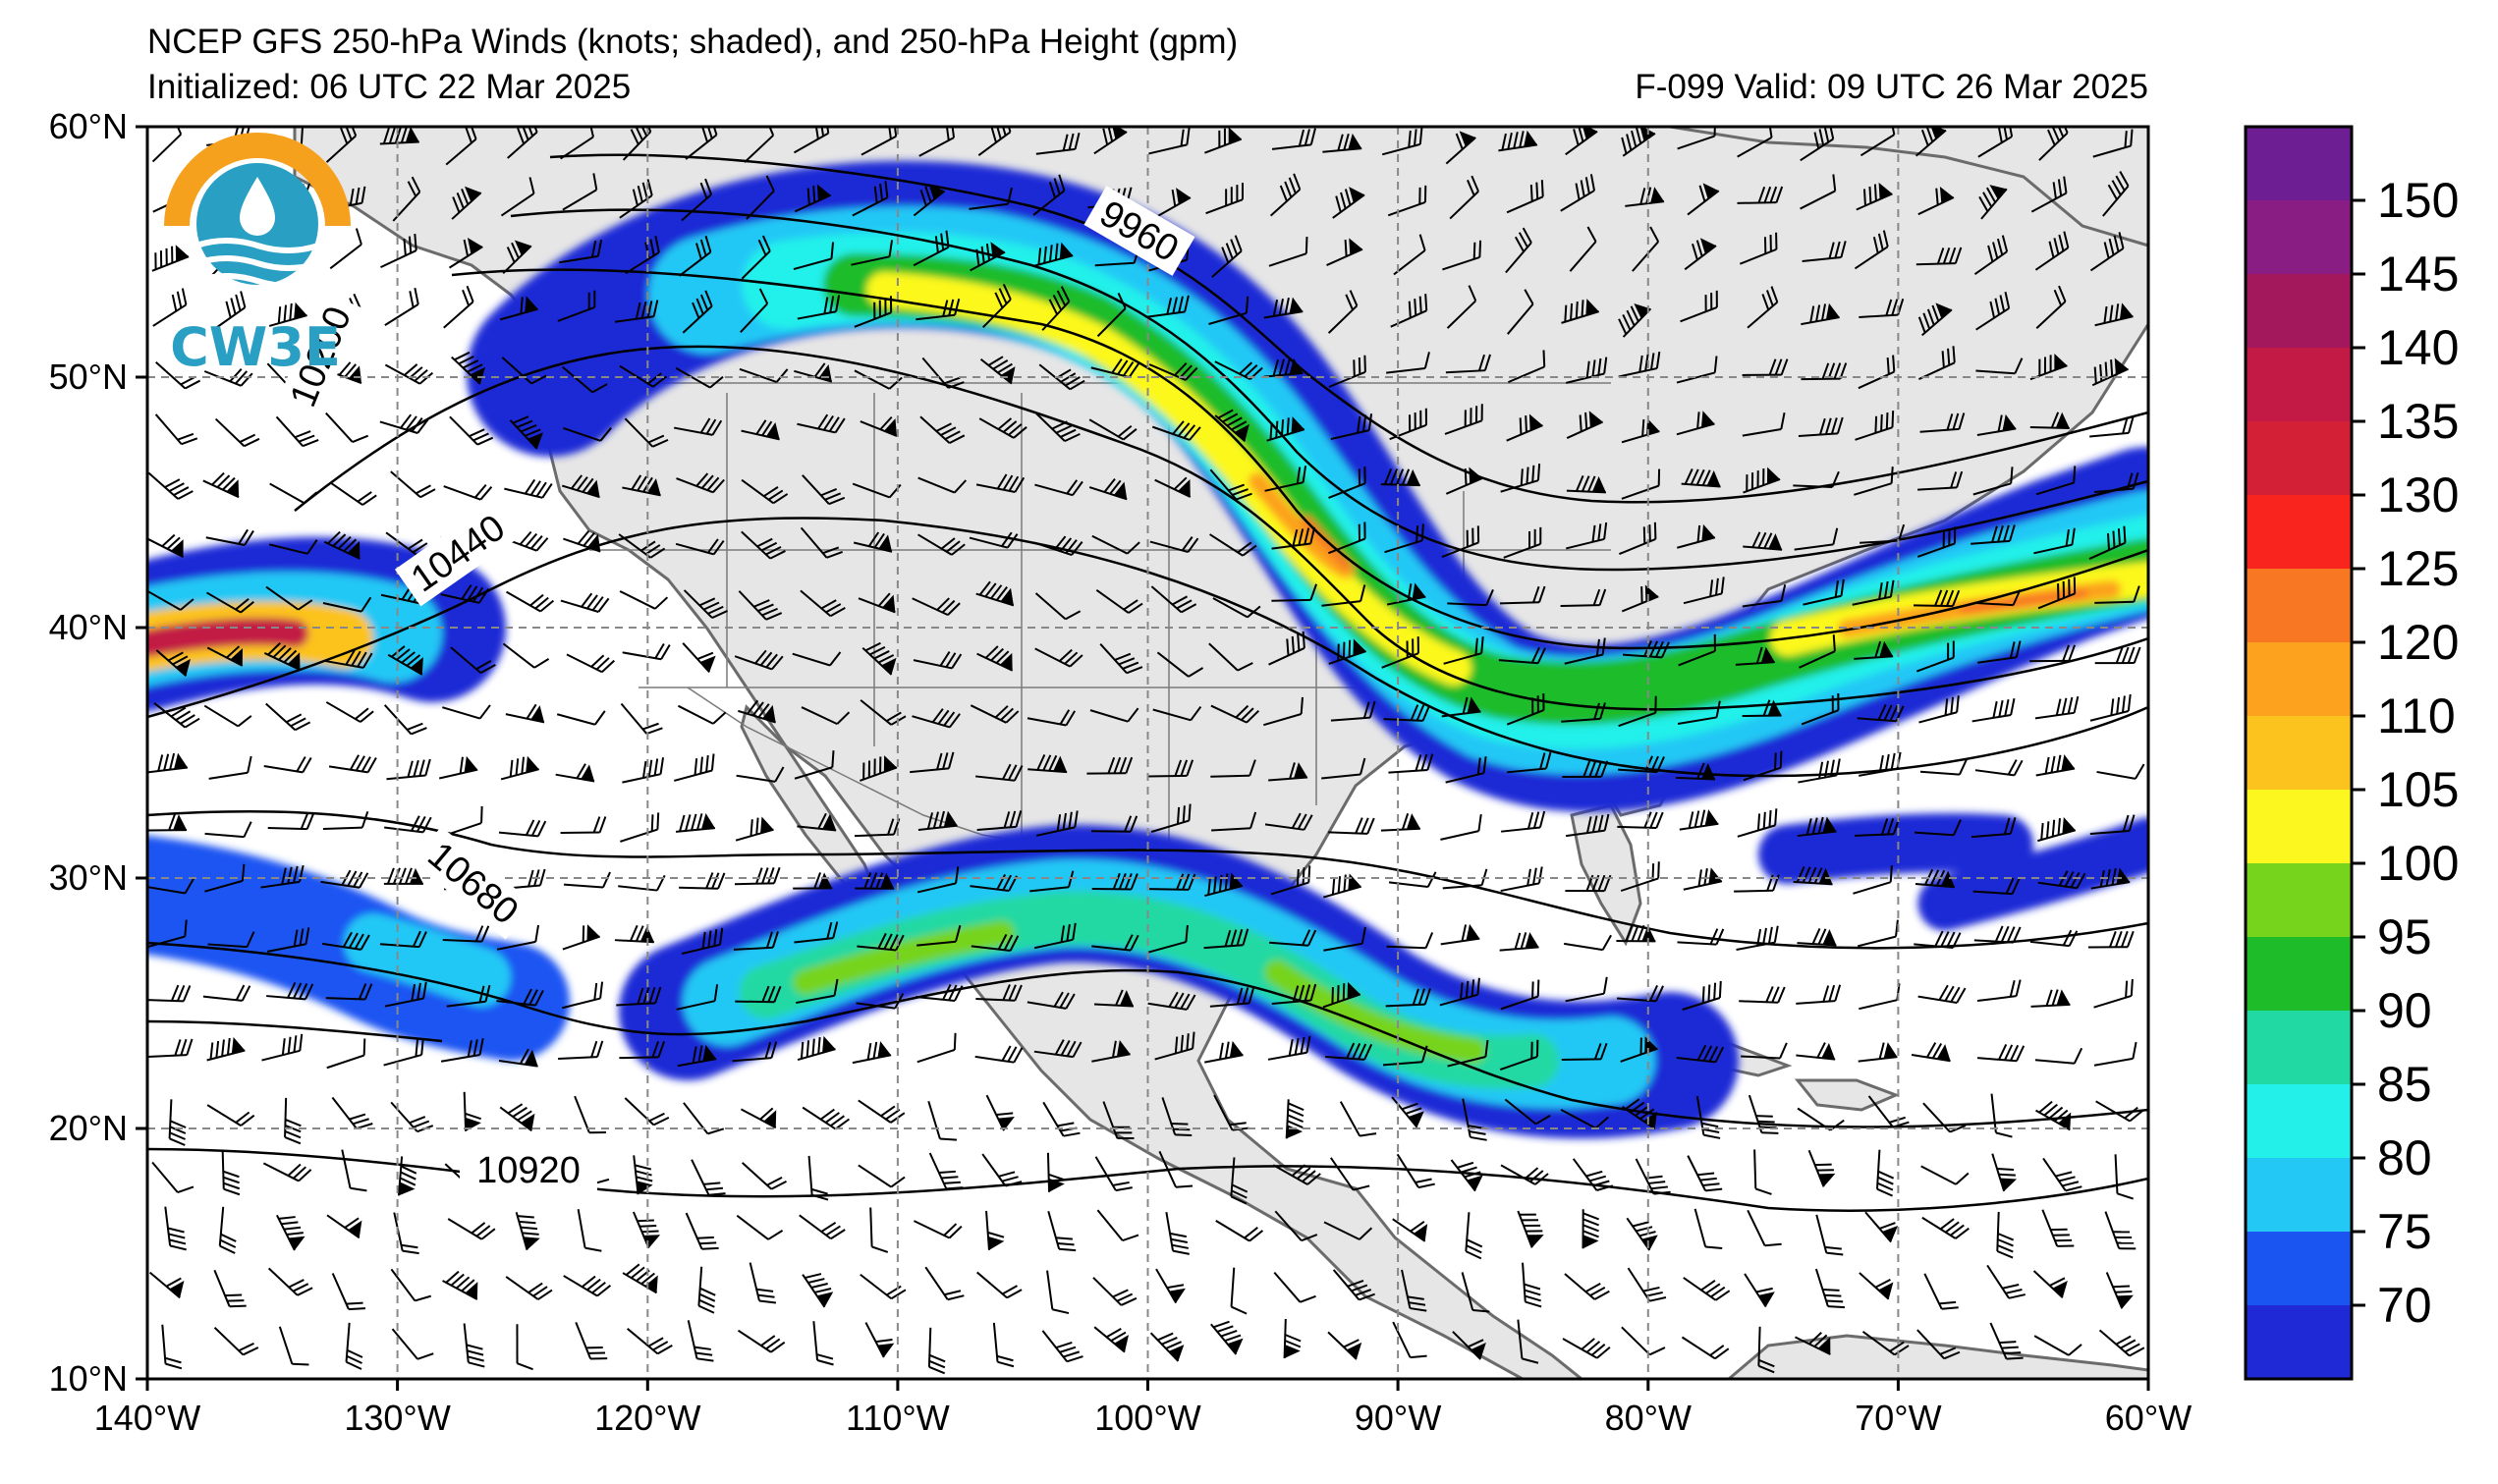  I want to click on colorbar-label: 85, so click(2404, 1084).